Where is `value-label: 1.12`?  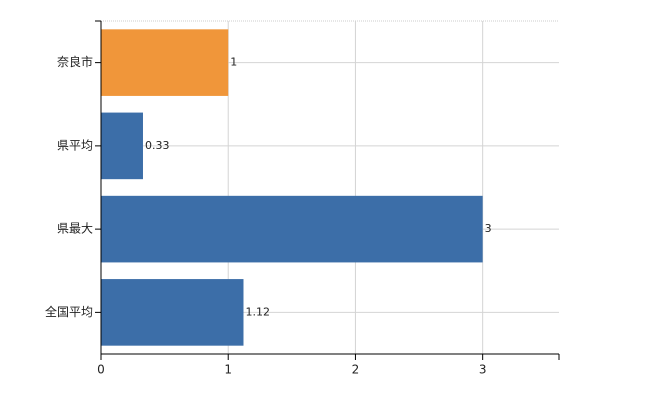
value-label: 1.12 is located at coordinates (257, 311).